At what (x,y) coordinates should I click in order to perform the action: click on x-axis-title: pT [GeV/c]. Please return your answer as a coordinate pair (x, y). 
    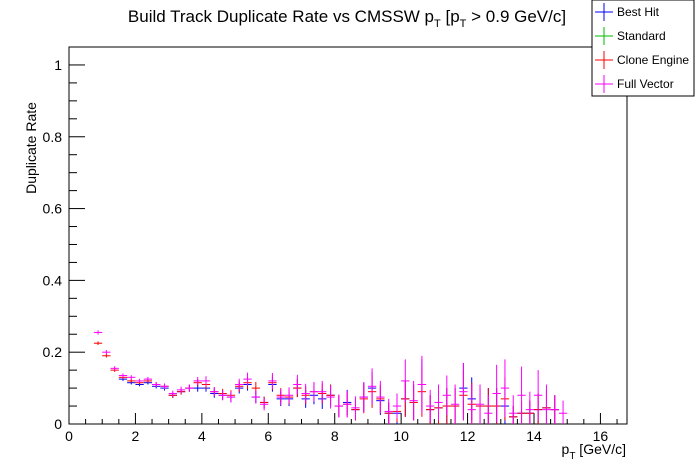
    Looking at the image, I should click on (594, 451).